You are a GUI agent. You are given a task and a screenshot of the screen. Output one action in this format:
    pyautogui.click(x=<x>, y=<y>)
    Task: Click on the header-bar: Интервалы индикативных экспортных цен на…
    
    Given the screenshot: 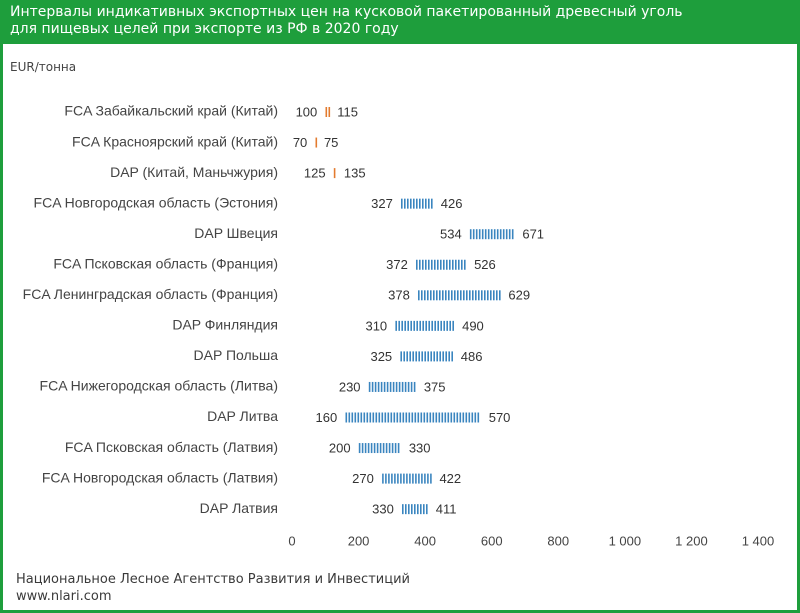 What is the action you would take?
    pyautogui.click(x=400, y=22)
    